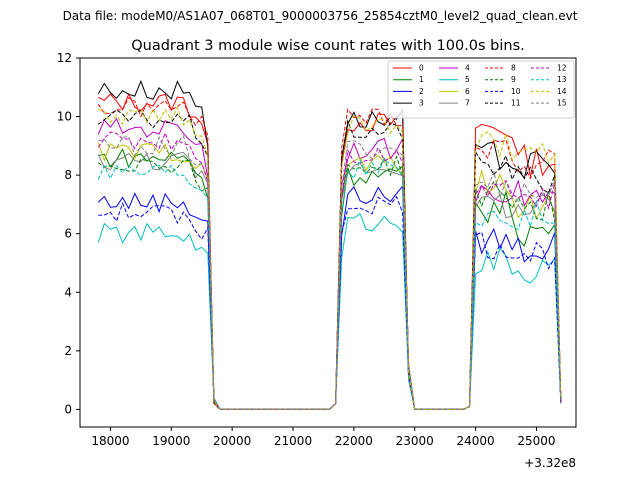 The height and width of the screenshot is (480, 640). I want to click on y-axis: 0 2 4 6 8 10 12, so click(68, 233).